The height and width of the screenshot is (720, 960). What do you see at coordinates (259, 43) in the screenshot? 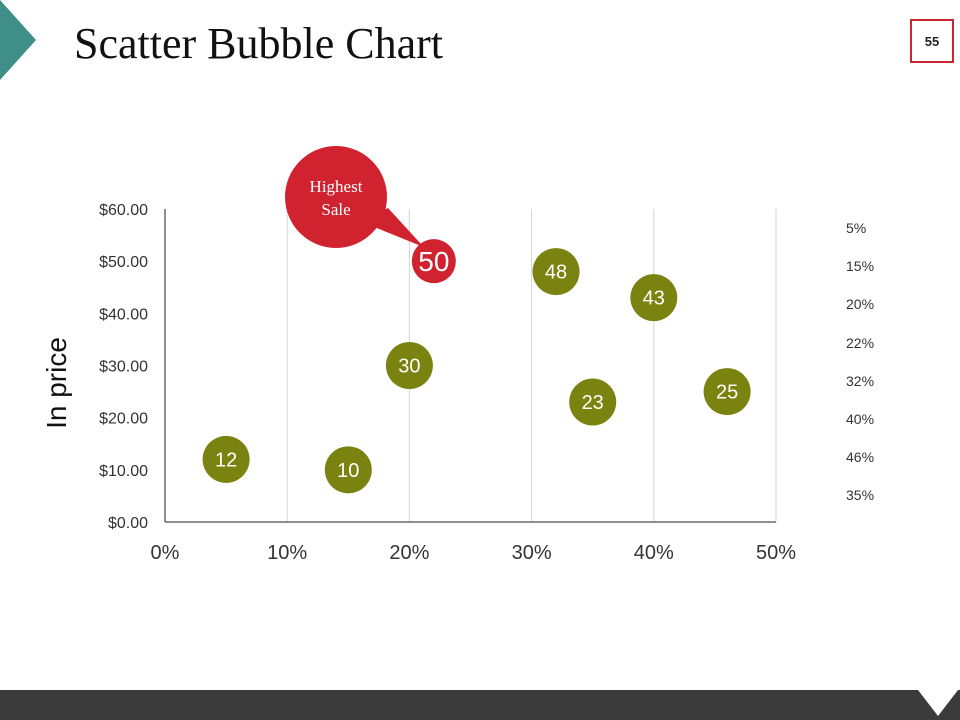
I see `slide-title: Scatter Bubble Chart` at bounding box center [259, 43].